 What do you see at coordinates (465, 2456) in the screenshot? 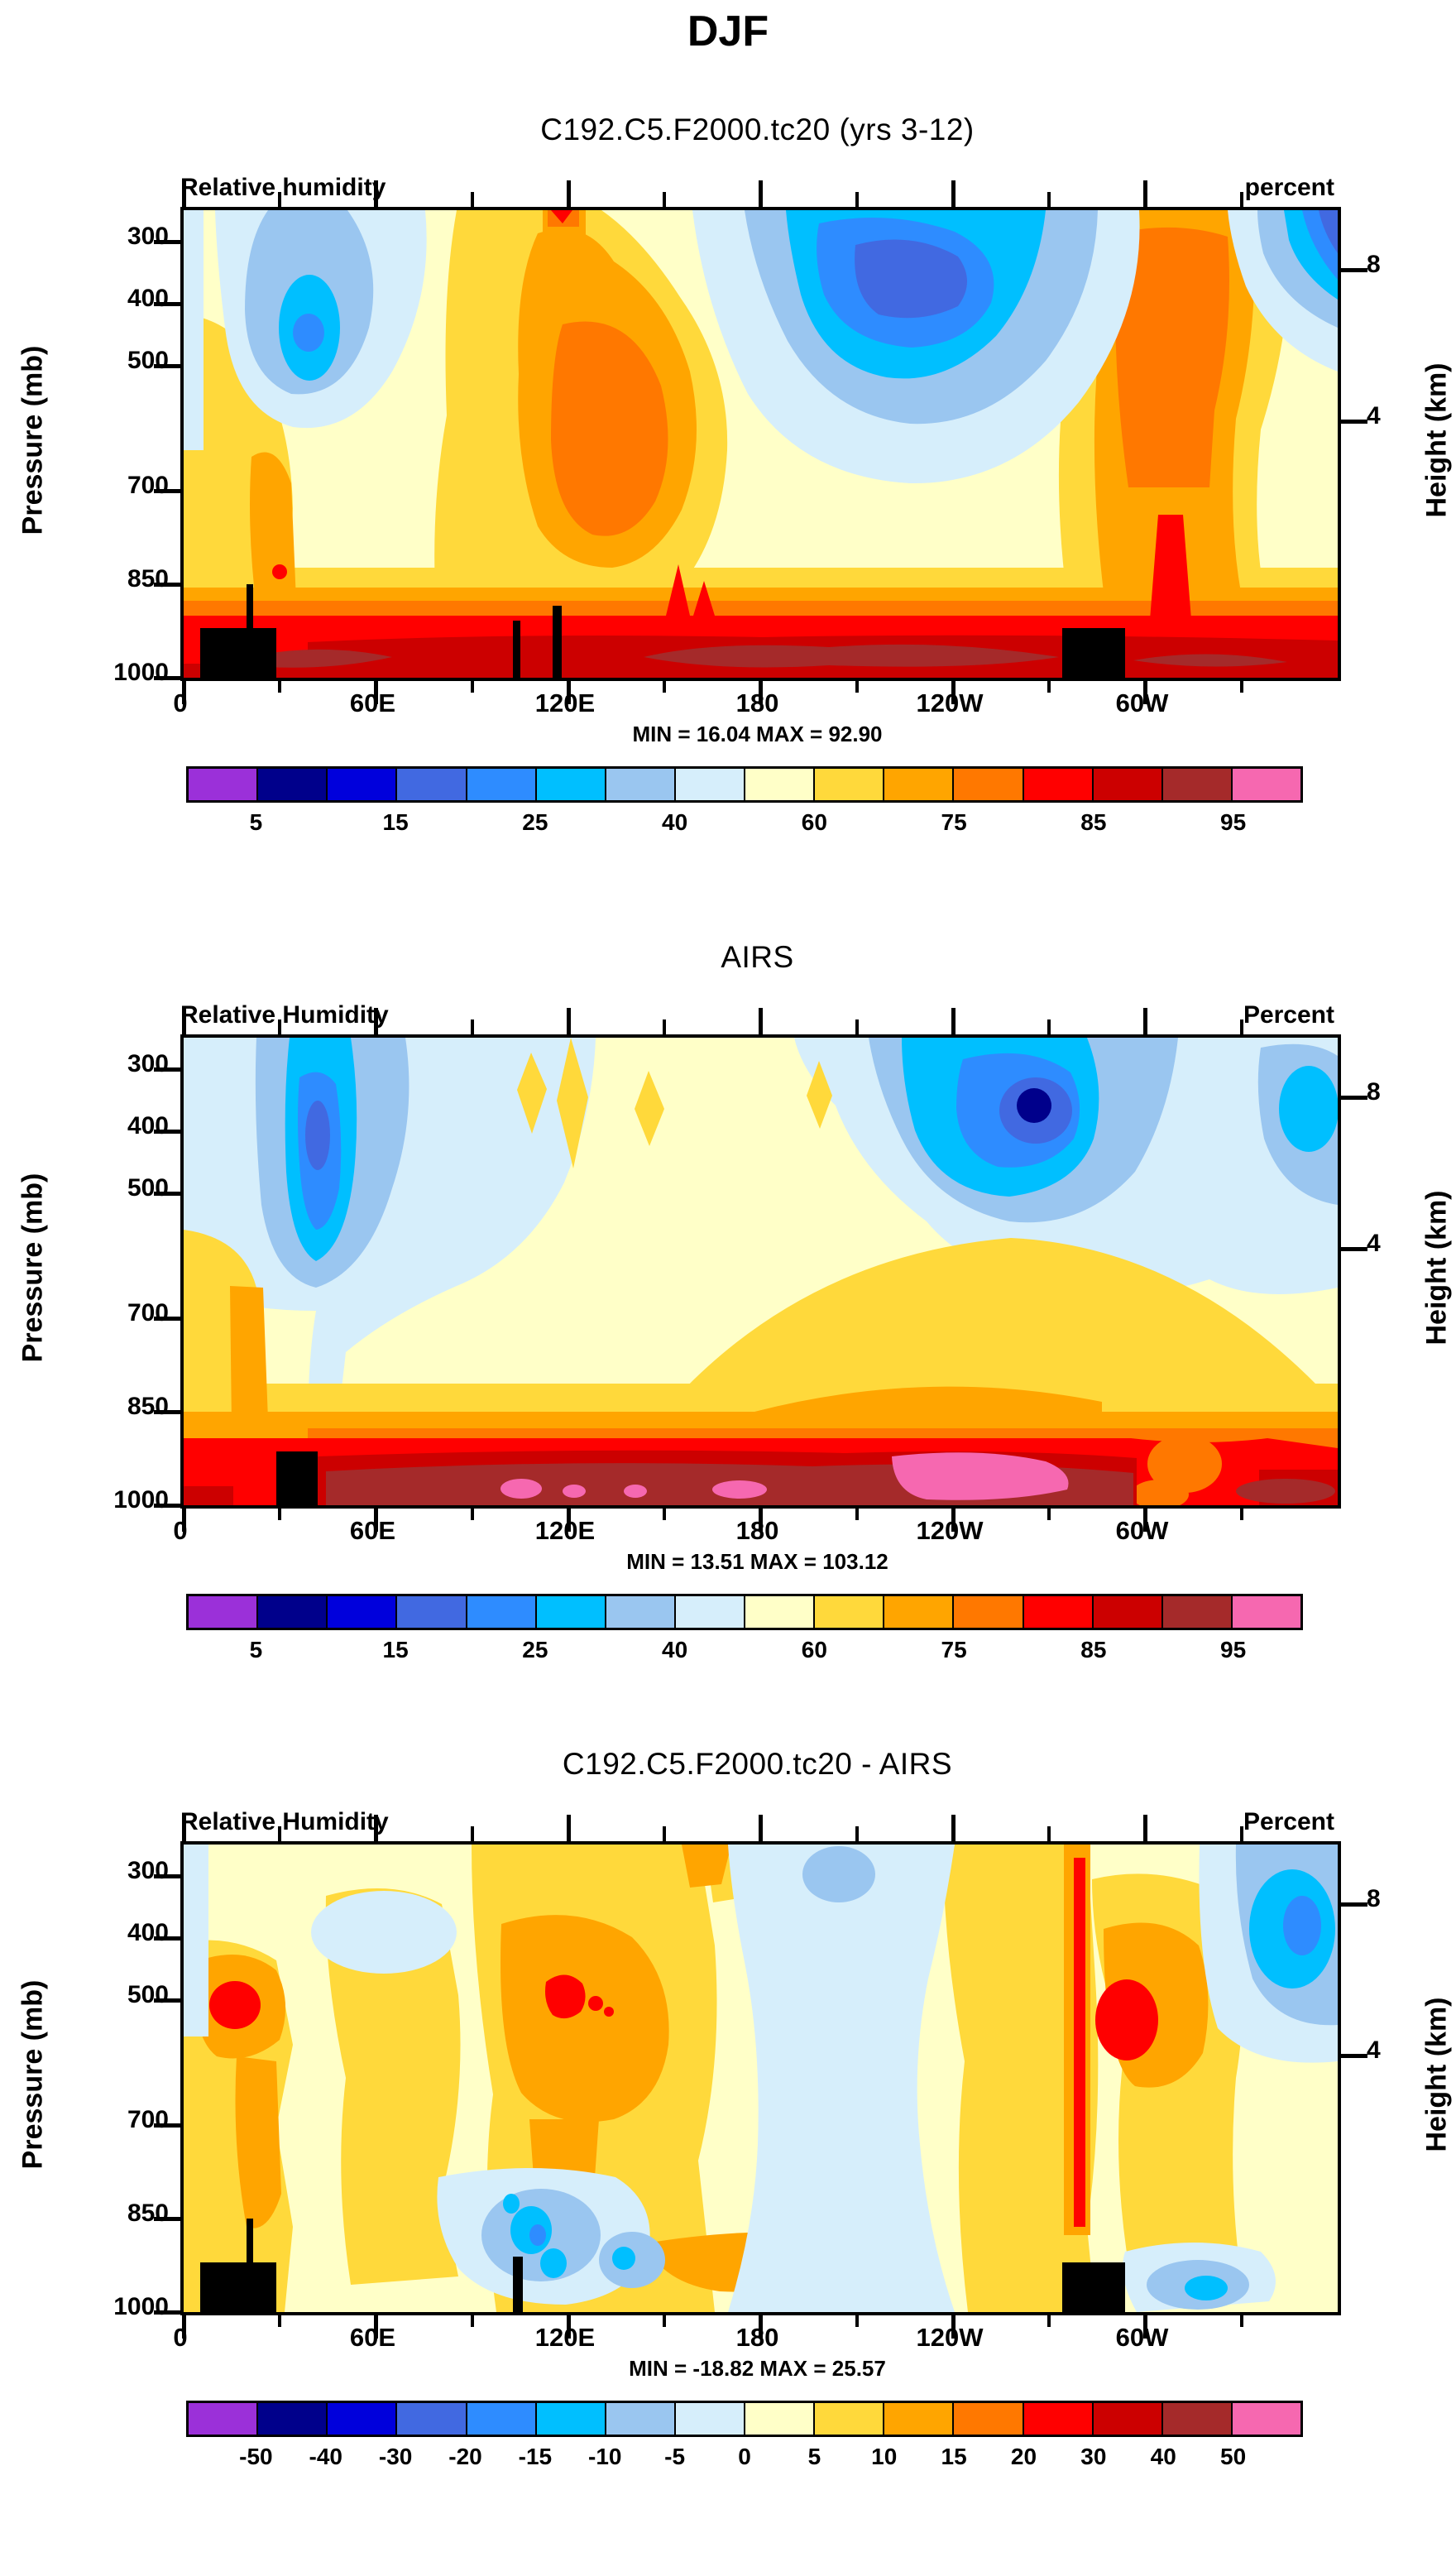
I see `colorbar-tick-label: -20` at bounding box center [465, 2456].